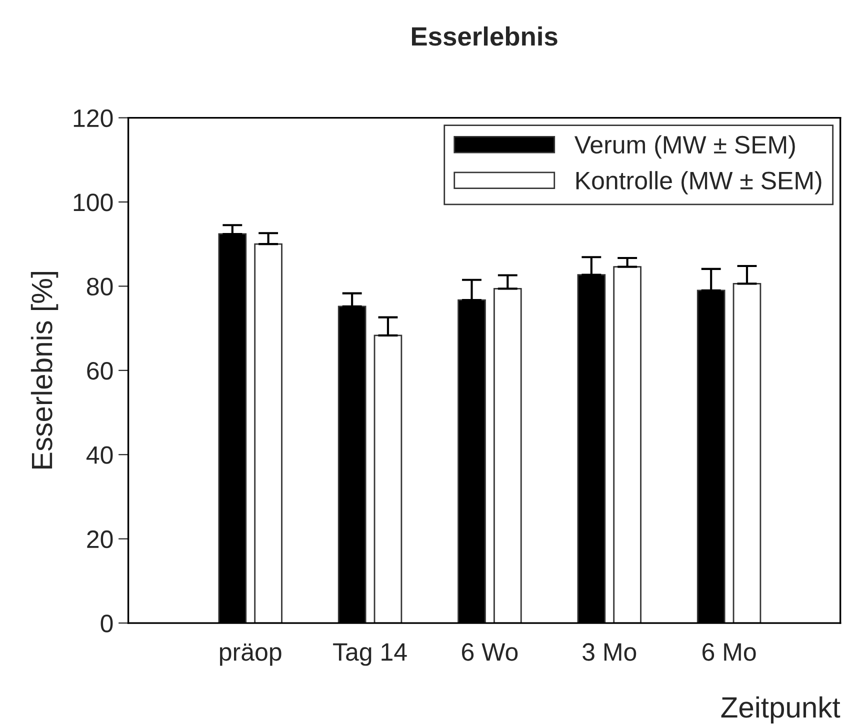 This screenshot has height=727, width=861. What do you see at coordinates (729, 652) in the screenshot?
I see `x-tick-label: 6 Mo` at bounding box center [729, 652].